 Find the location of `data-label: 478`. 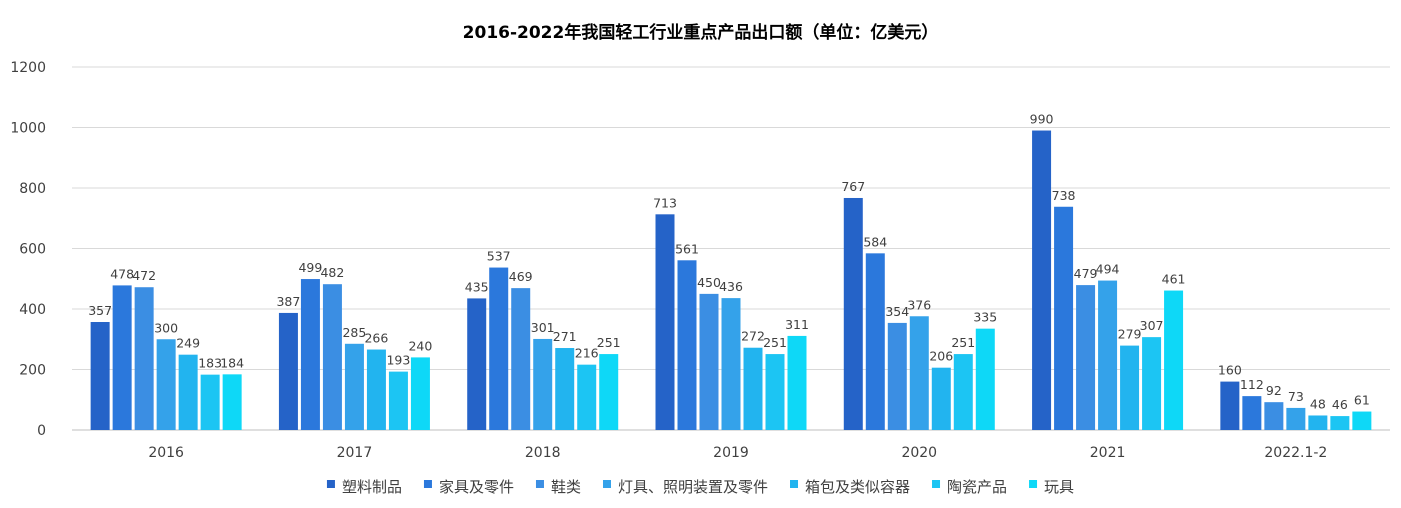

data-label: 478 is located at coordinates (122, 273).